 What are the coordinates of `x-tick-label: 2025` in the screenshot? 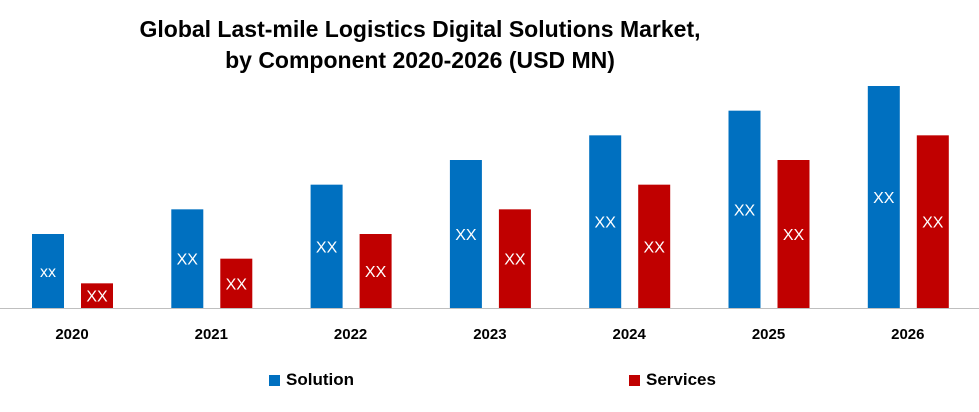 It's located at (768, 334).